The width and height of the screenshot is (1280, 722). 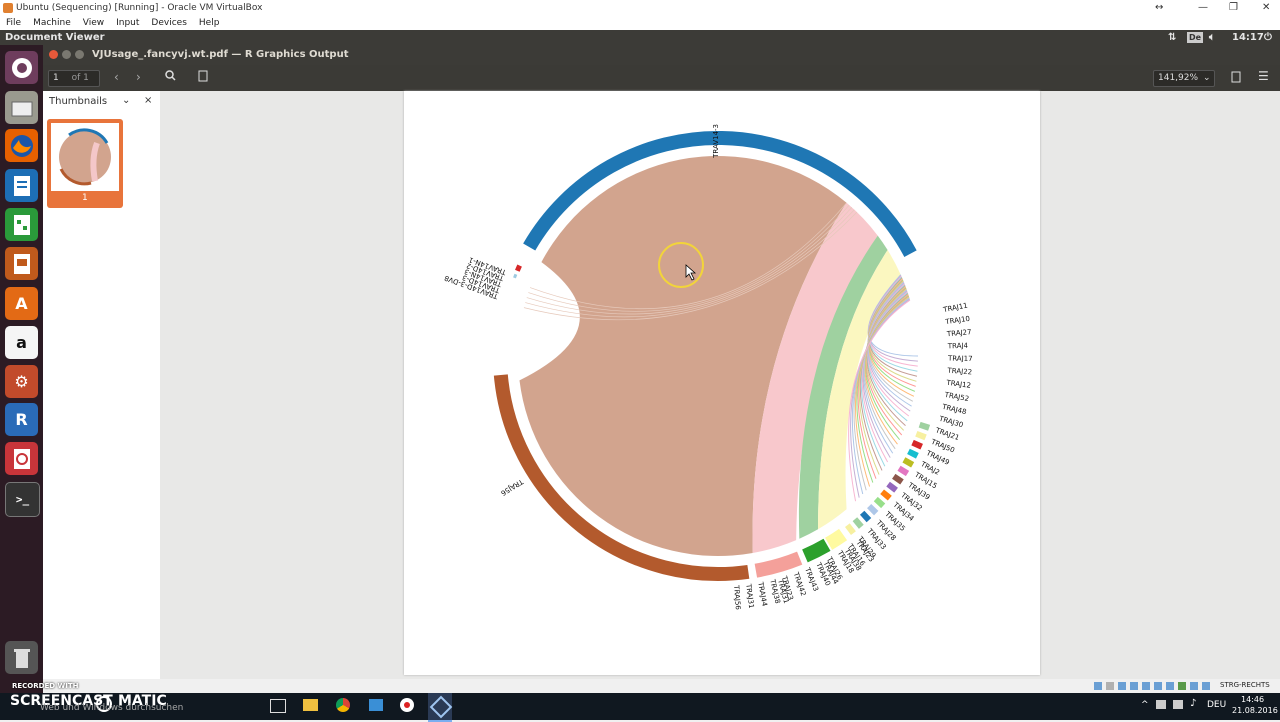 What do you see at coordinates (14, 23) in the screenshot?
I see `menu-file: File` at bounding box center [14, 23].